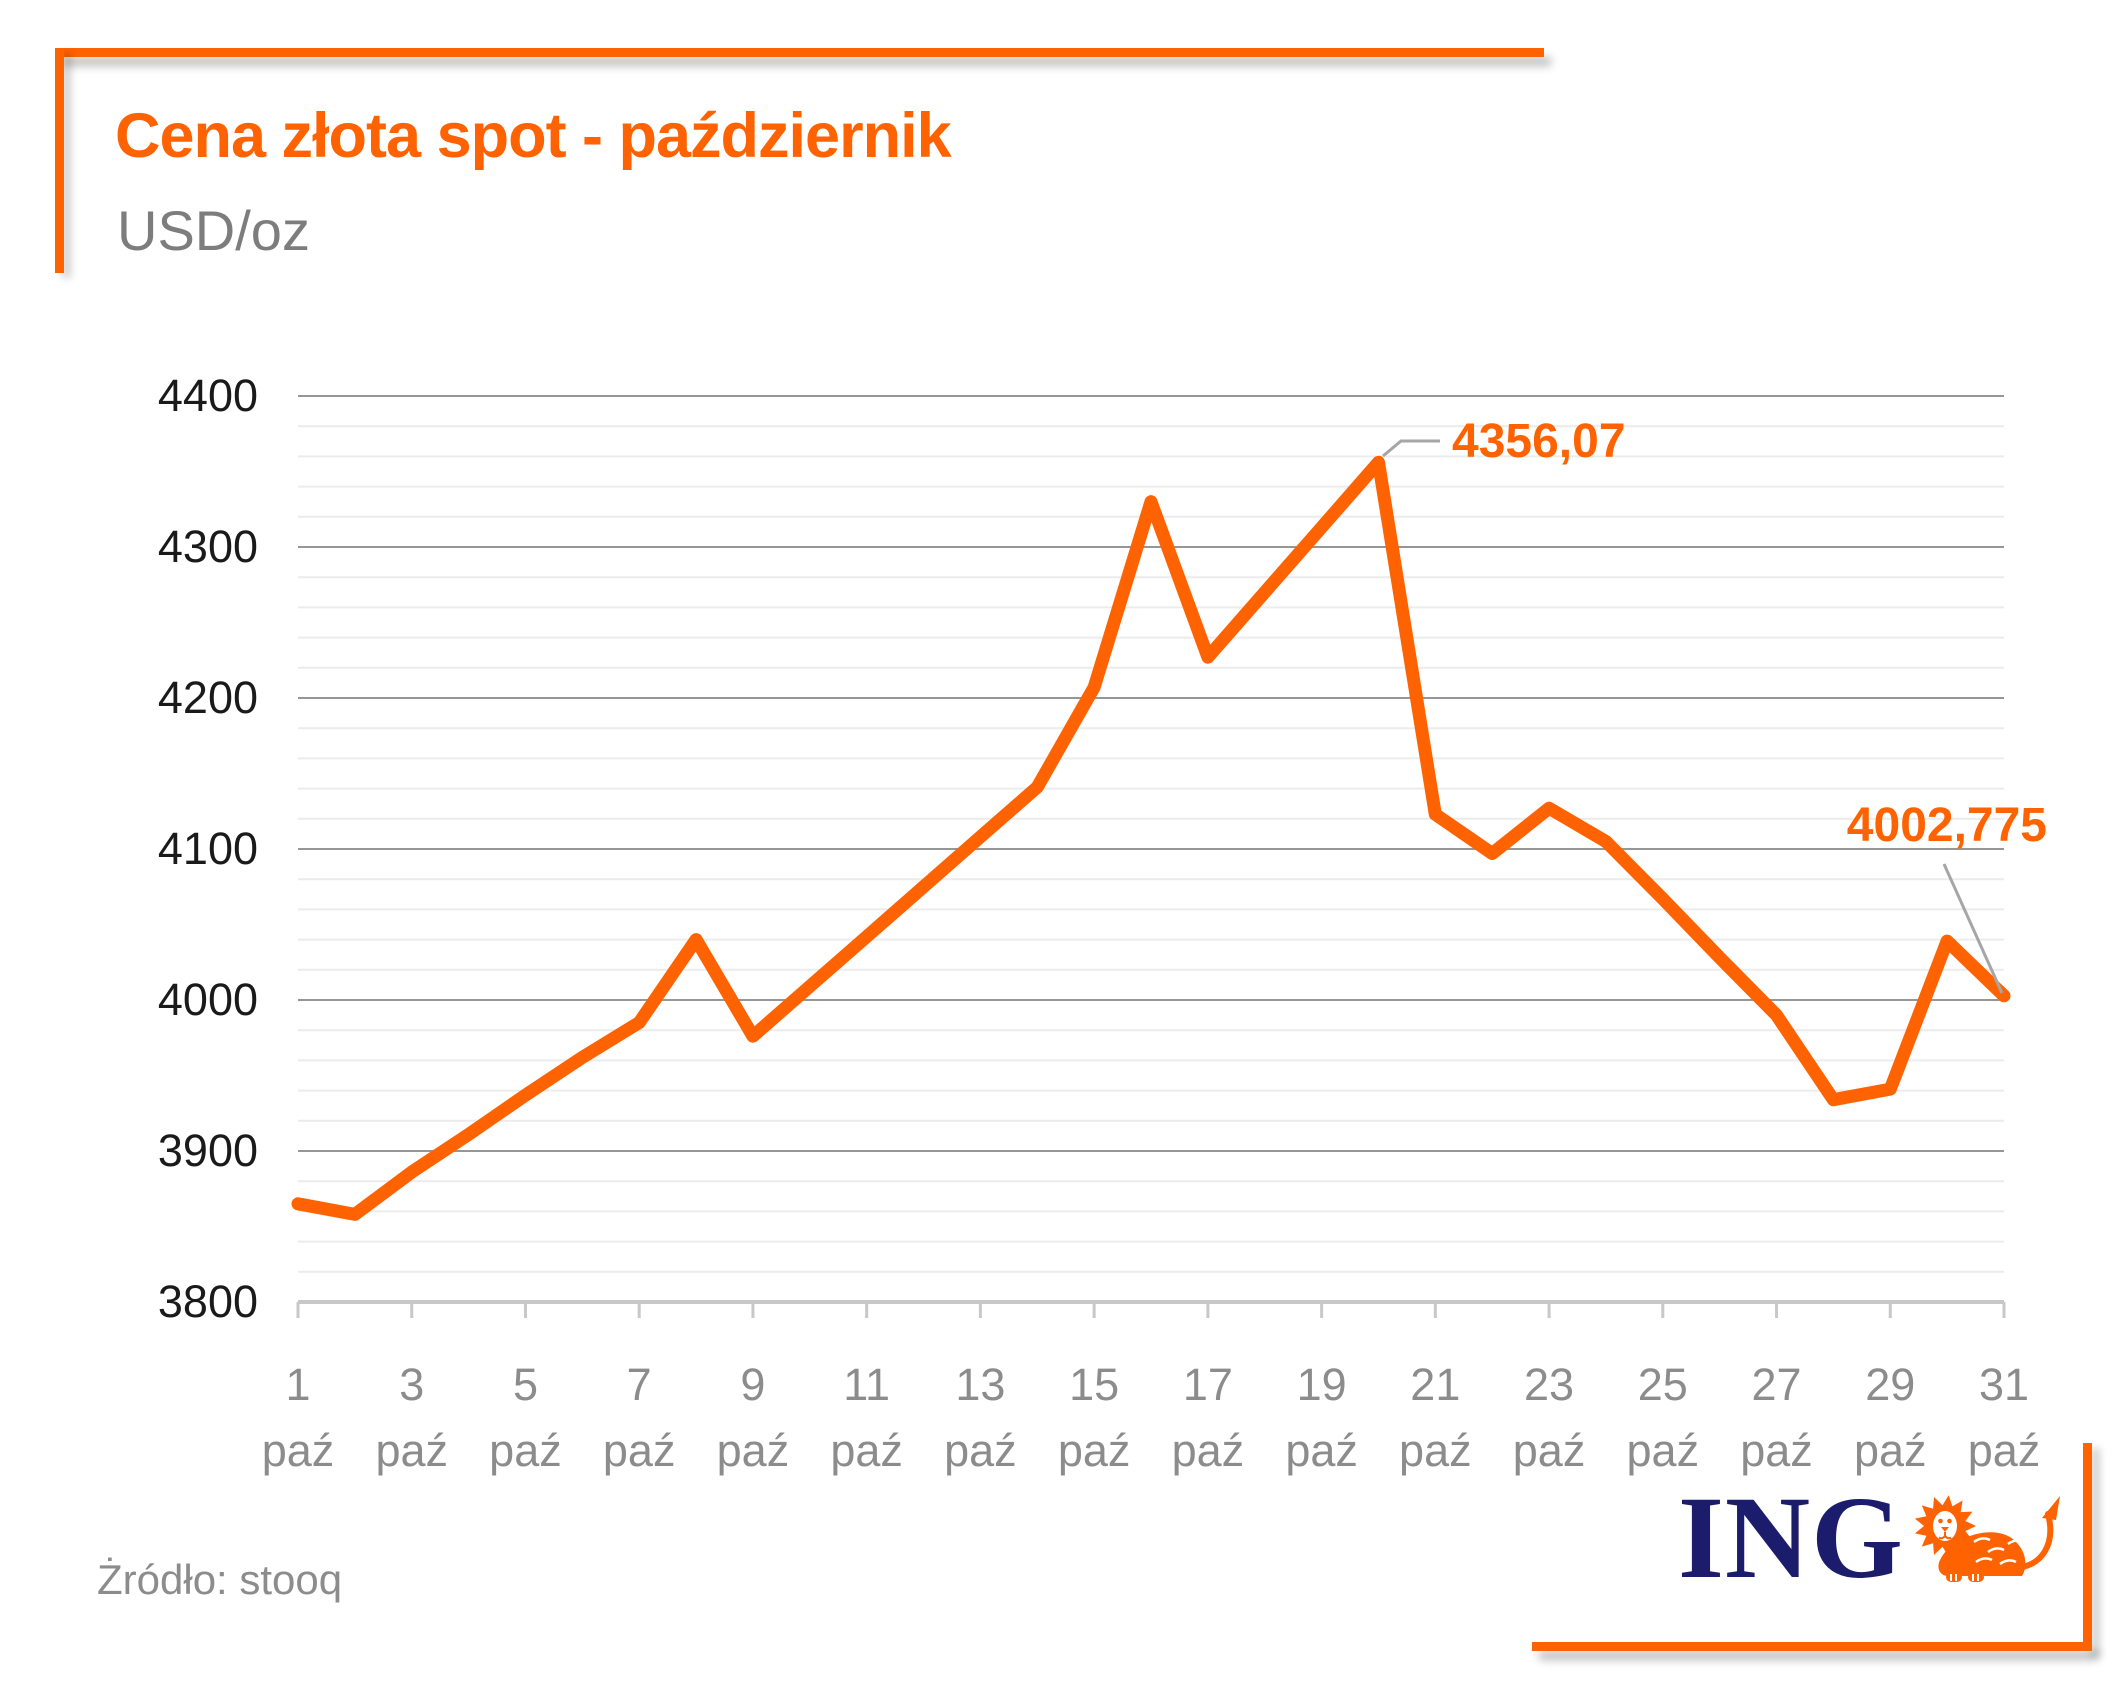 This screenshot has width=2126, height=1687. I want to click on y-axis-tick-label: 4100, so click(207, 848).